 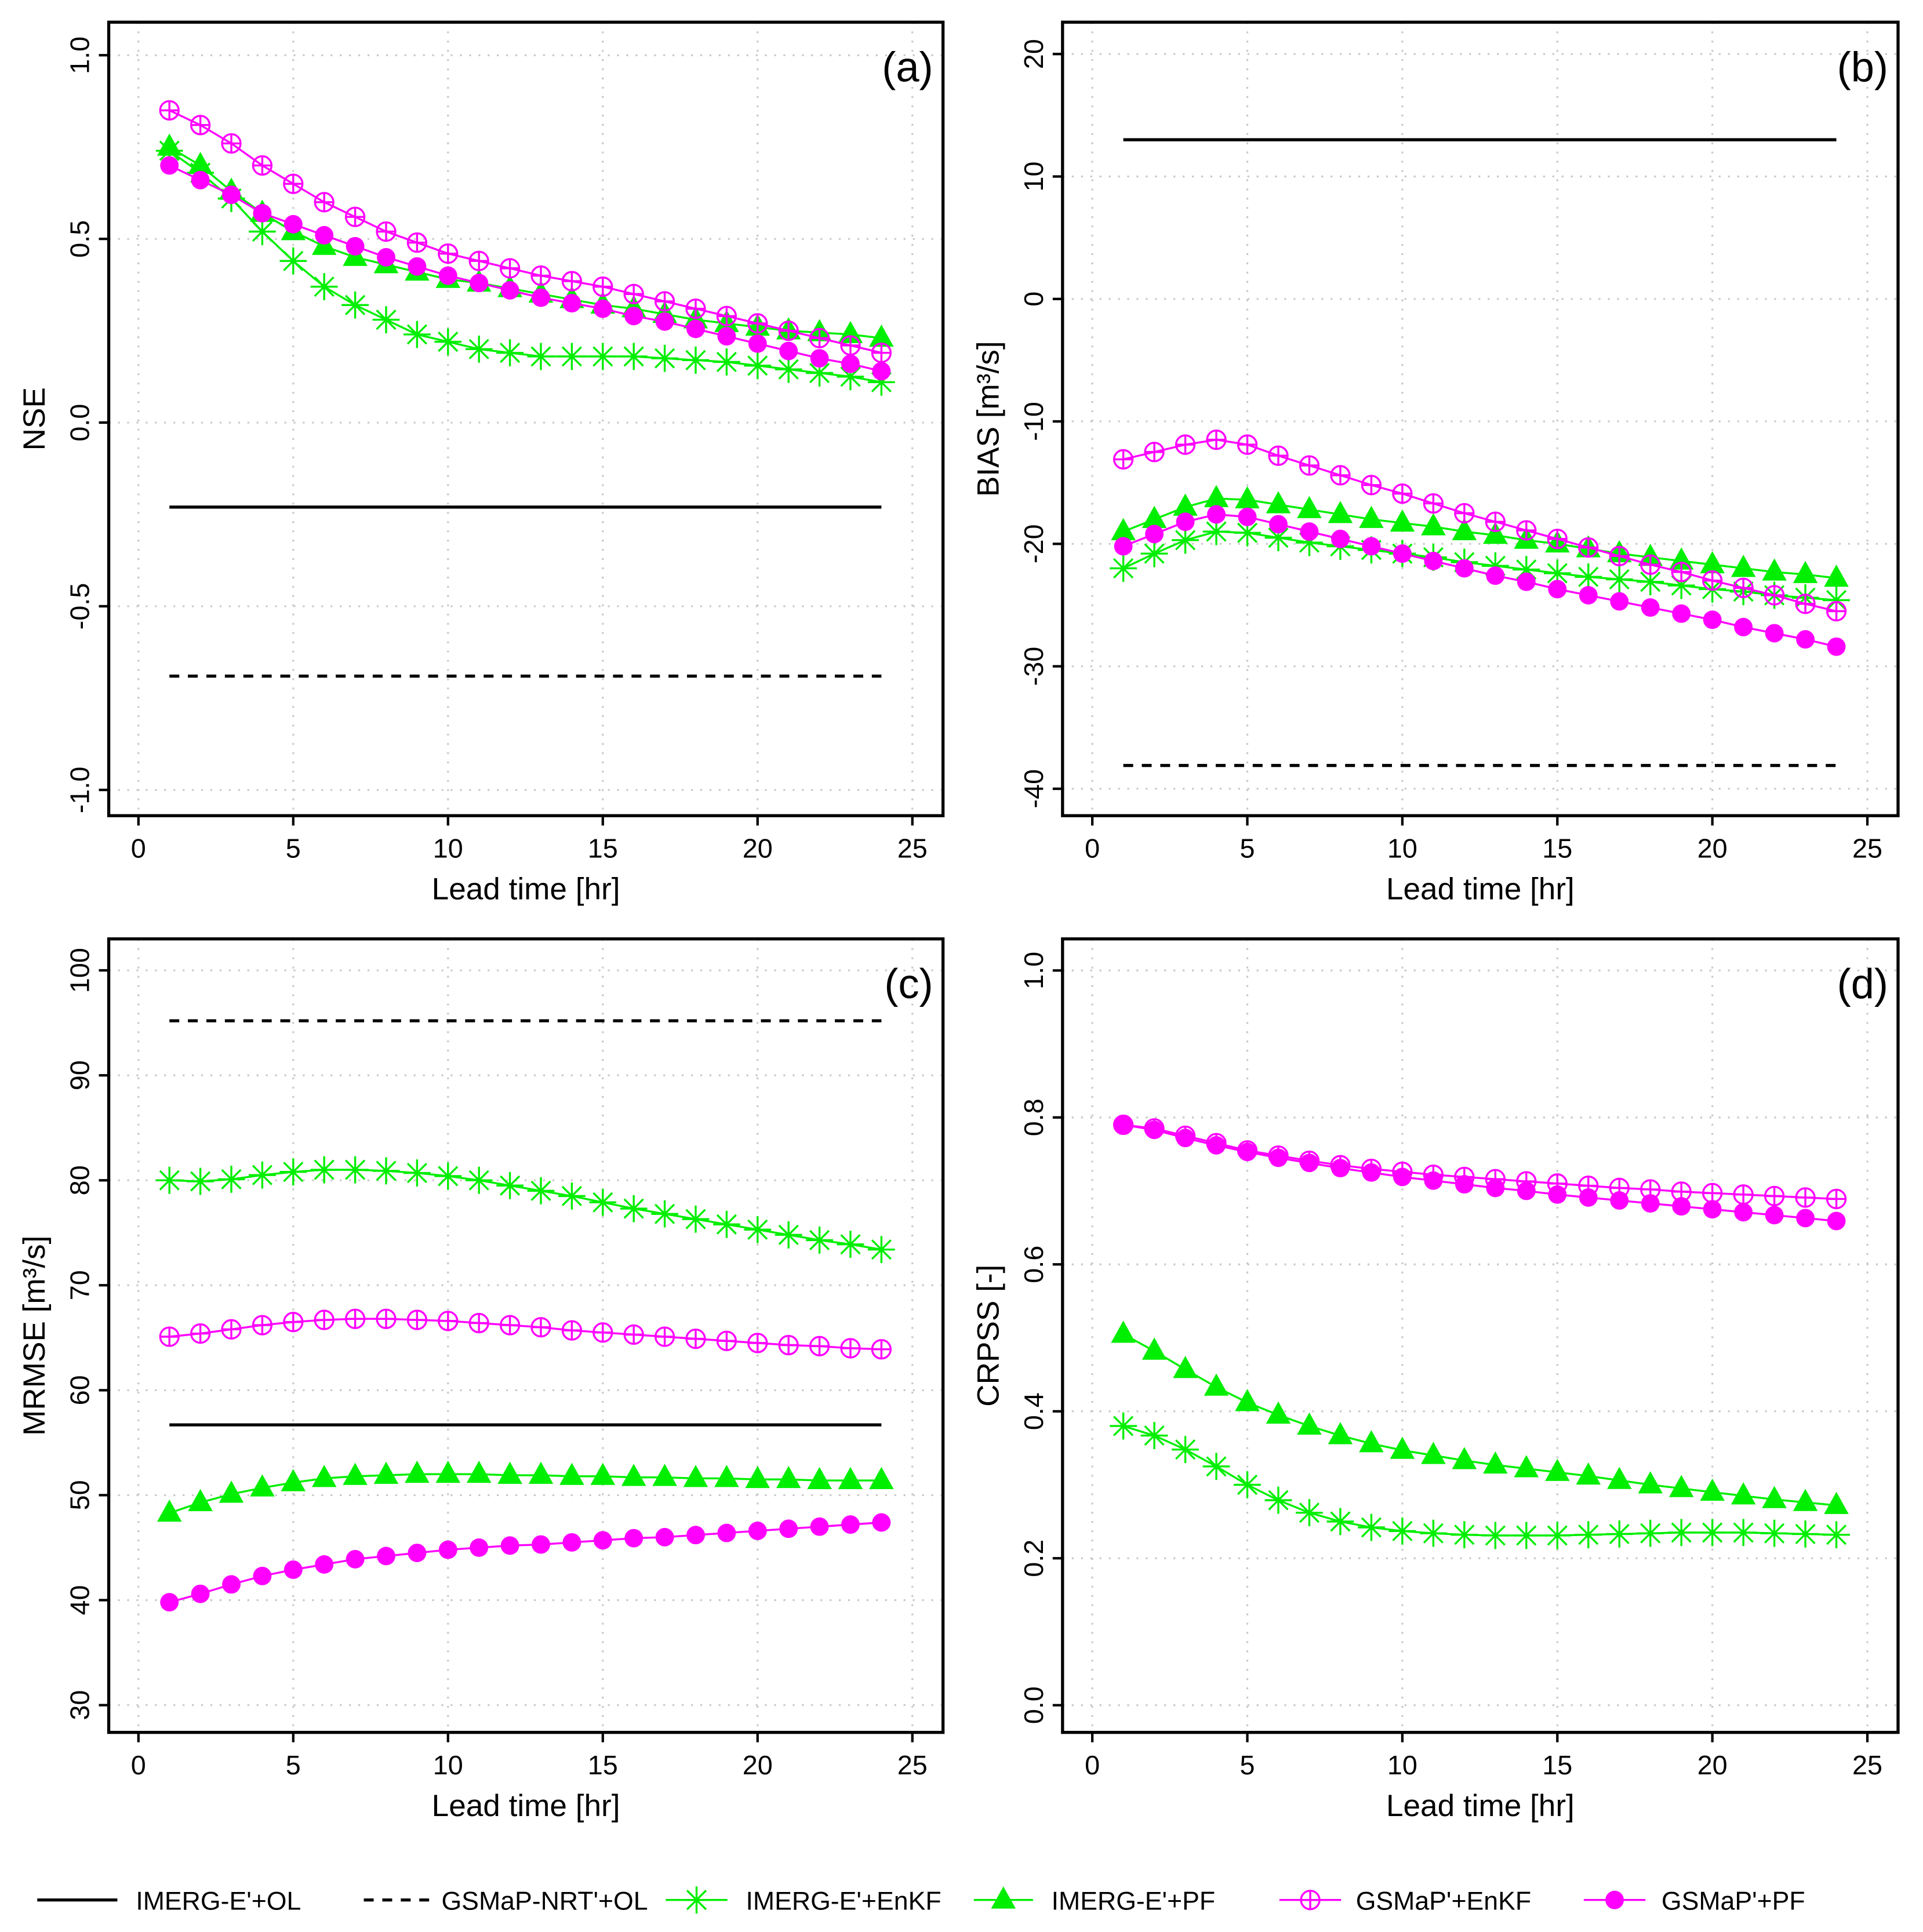 I want to click on series-gsmap-enkf, so click(x=525, y=232).